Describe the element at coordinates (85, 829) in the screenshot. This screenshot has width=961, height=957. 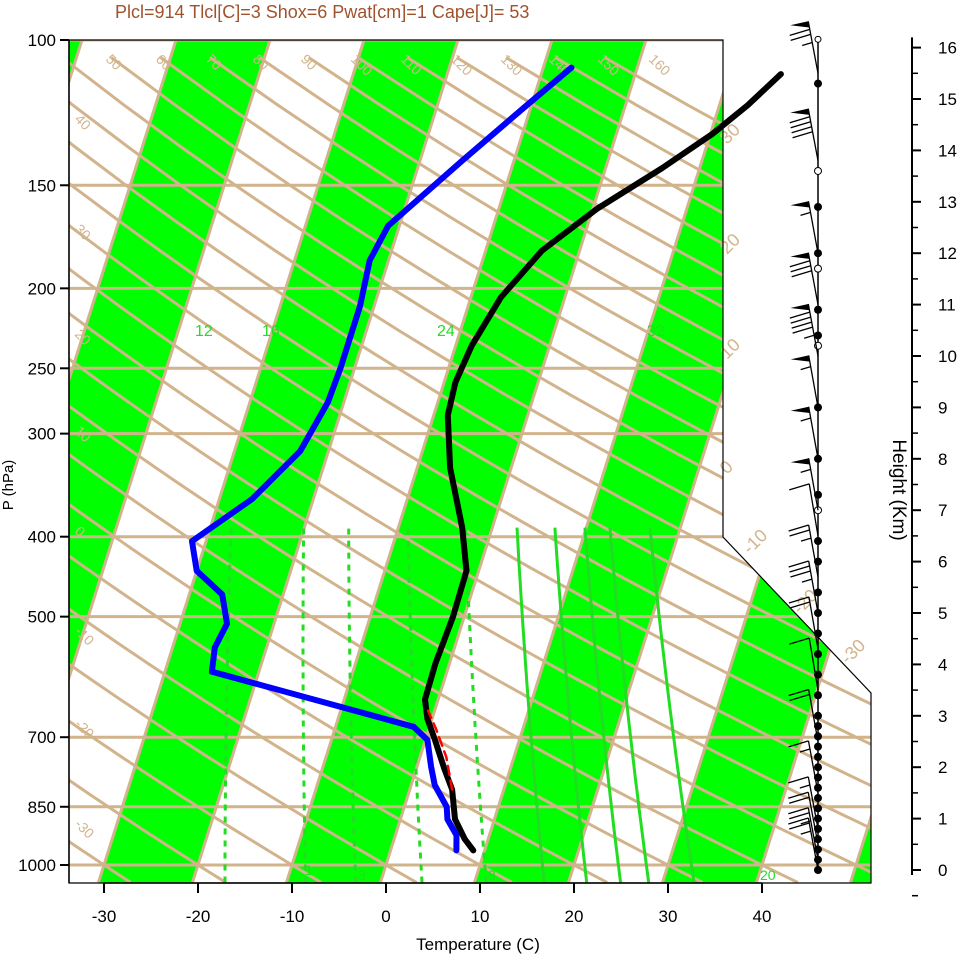
I see `isotherm-left-label: -30` at that location.